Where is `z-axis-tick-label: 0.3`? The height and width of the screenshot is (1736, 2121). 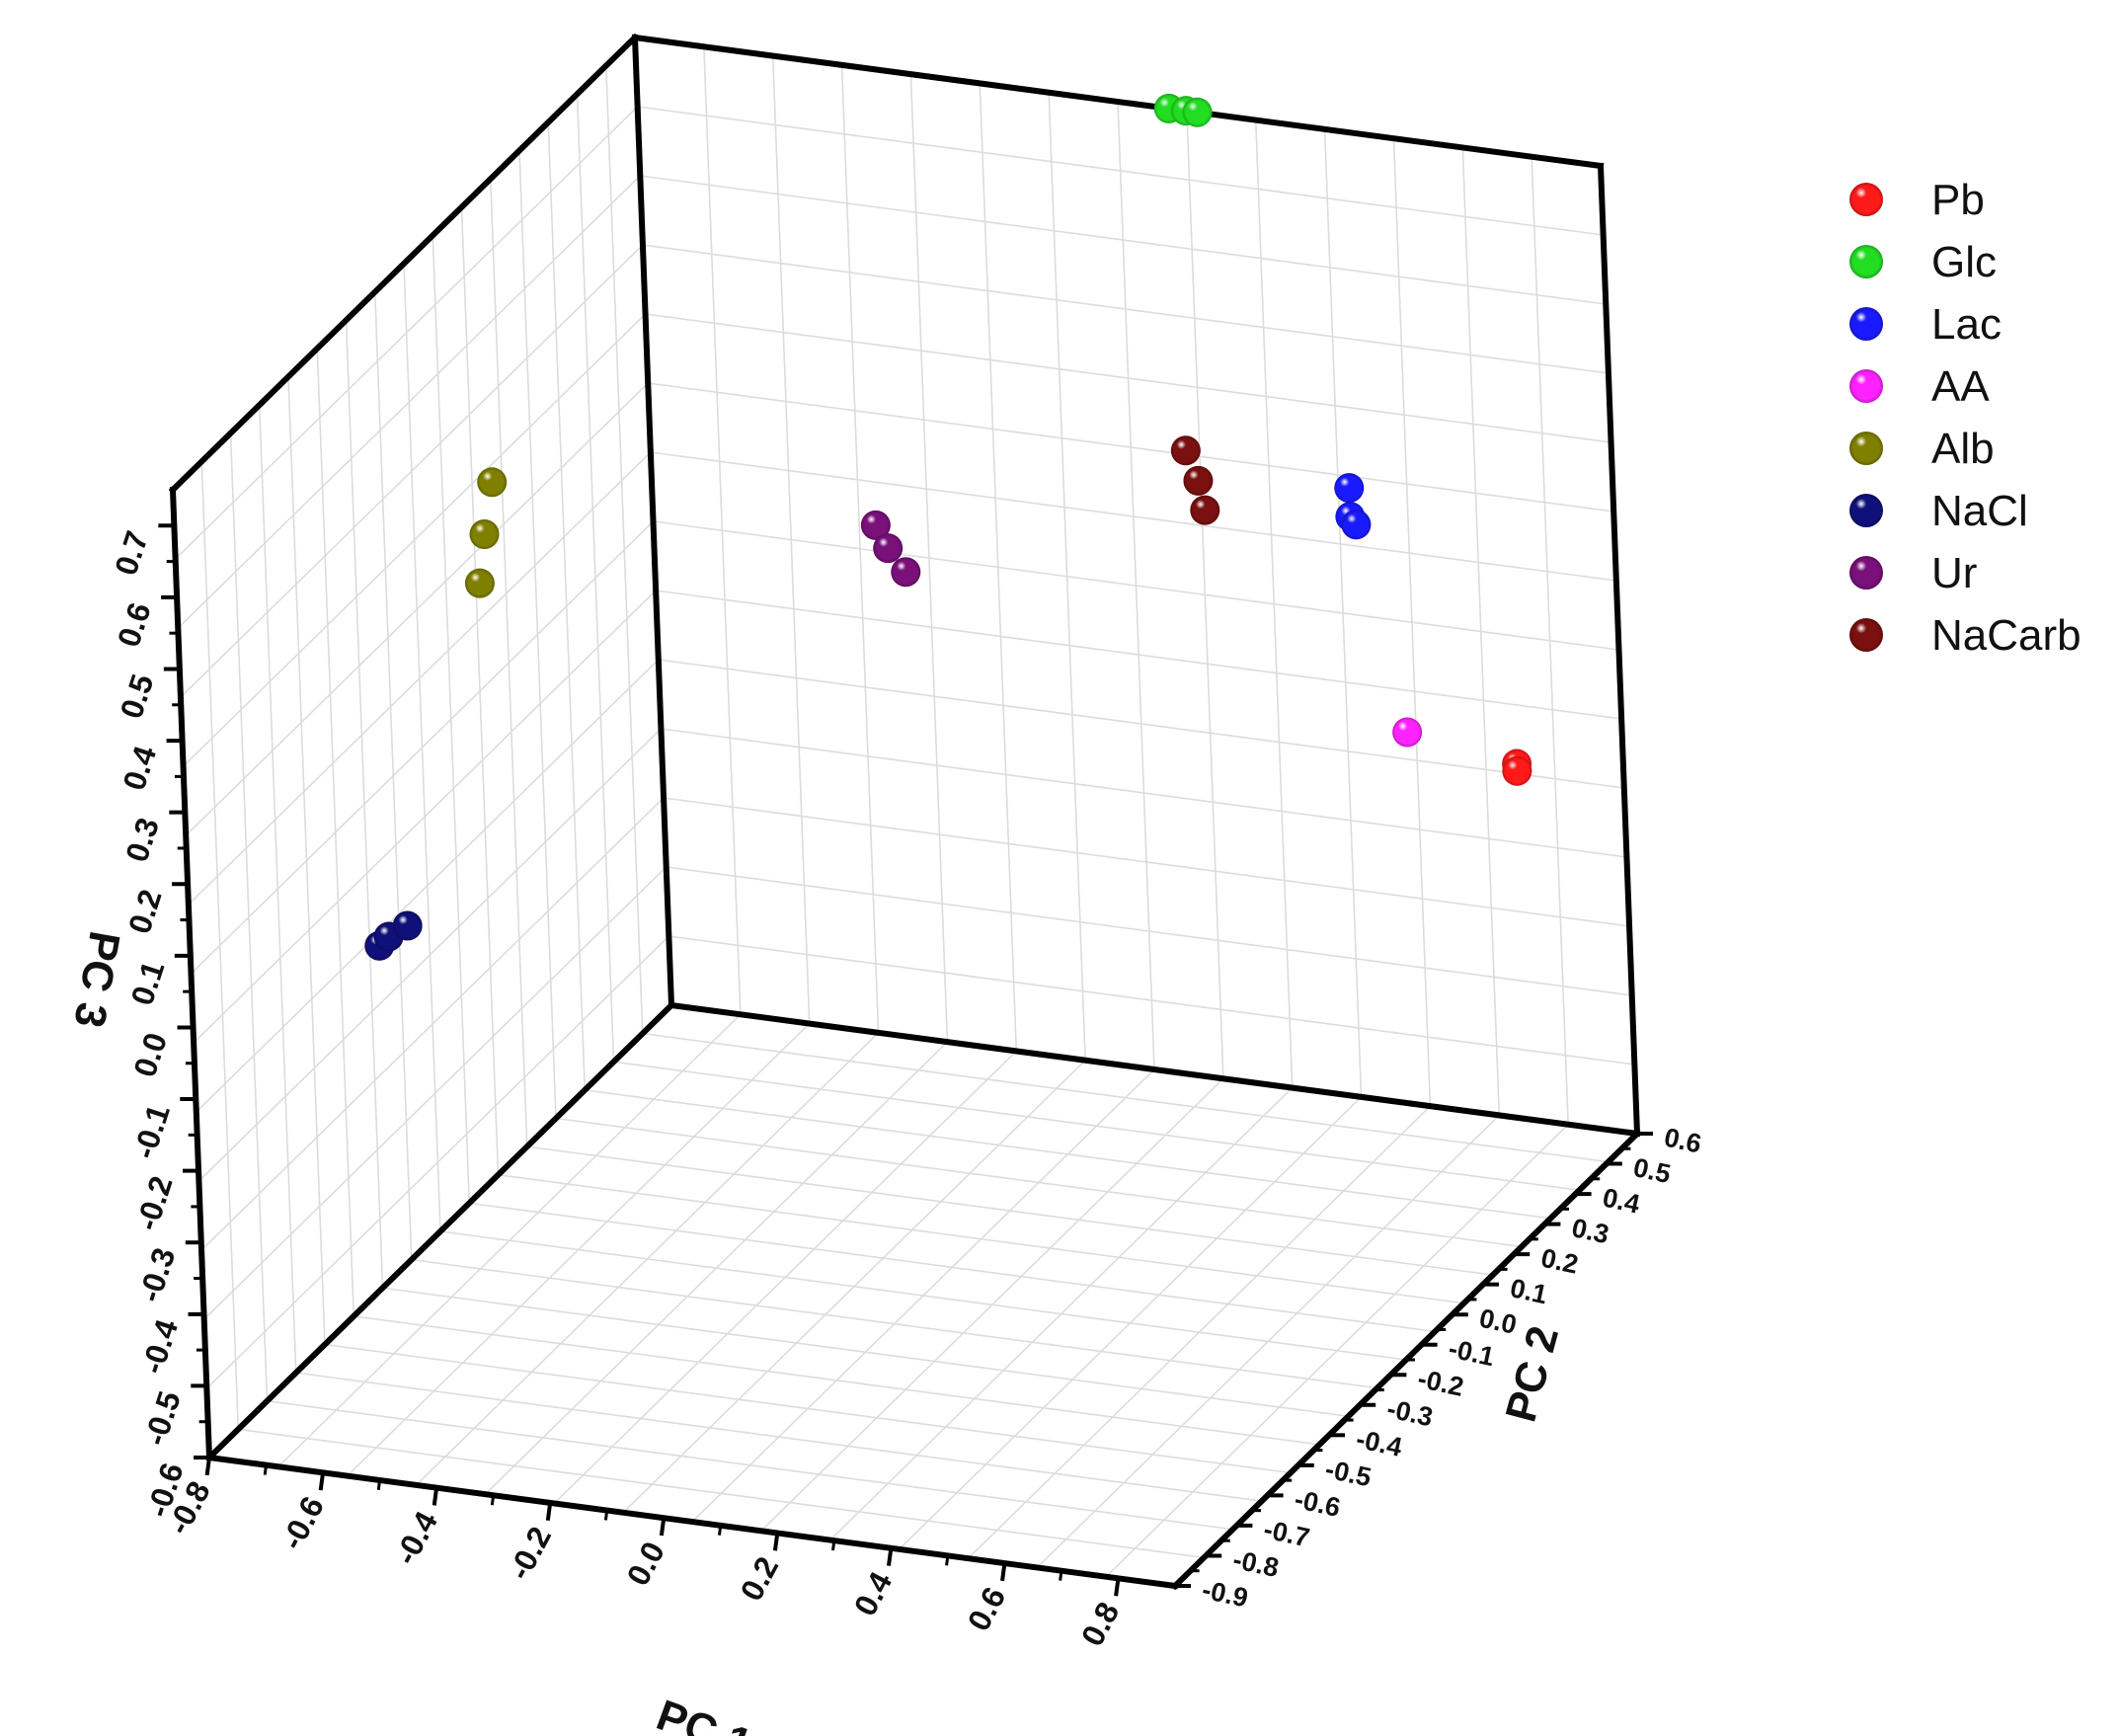 z-axis-tick-label: 0.3 is located at coordinates (142, 840).